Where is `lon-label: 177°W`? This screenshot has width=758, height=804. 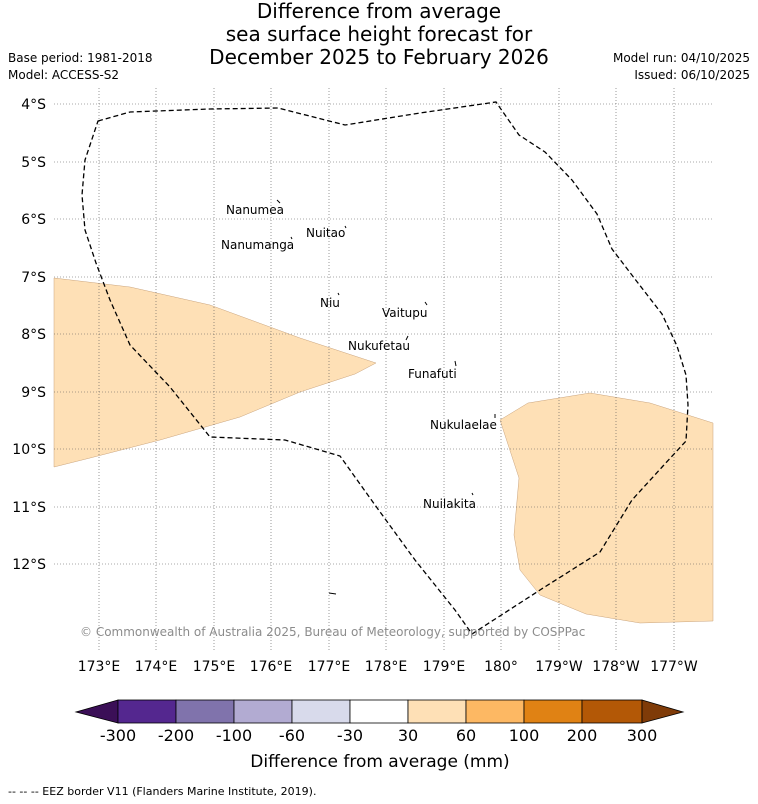
lon-label: 177°W is located at coordinates (674, 667).